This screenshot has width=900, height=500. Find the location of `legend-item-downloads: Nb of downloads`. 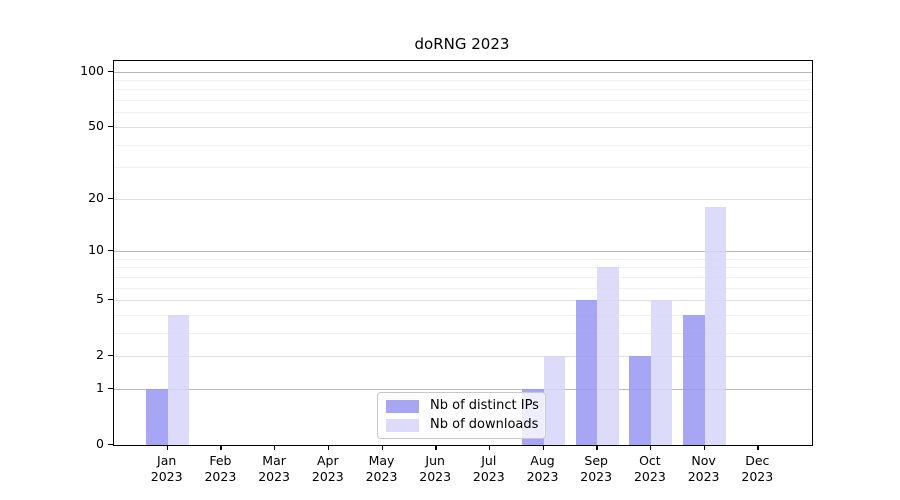

legend-item-downloads: Nb of downloads is located at coordinates (462, 425).